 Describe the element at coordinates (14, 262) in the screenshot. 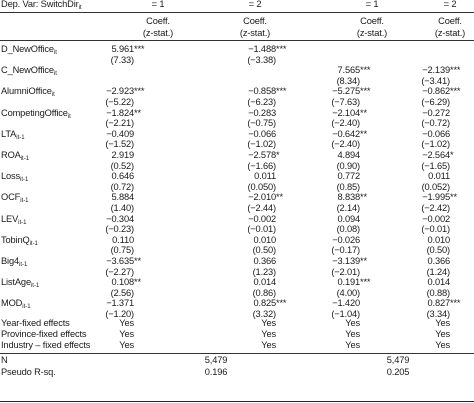

I see `variable-label: Big4it-1` at that location.